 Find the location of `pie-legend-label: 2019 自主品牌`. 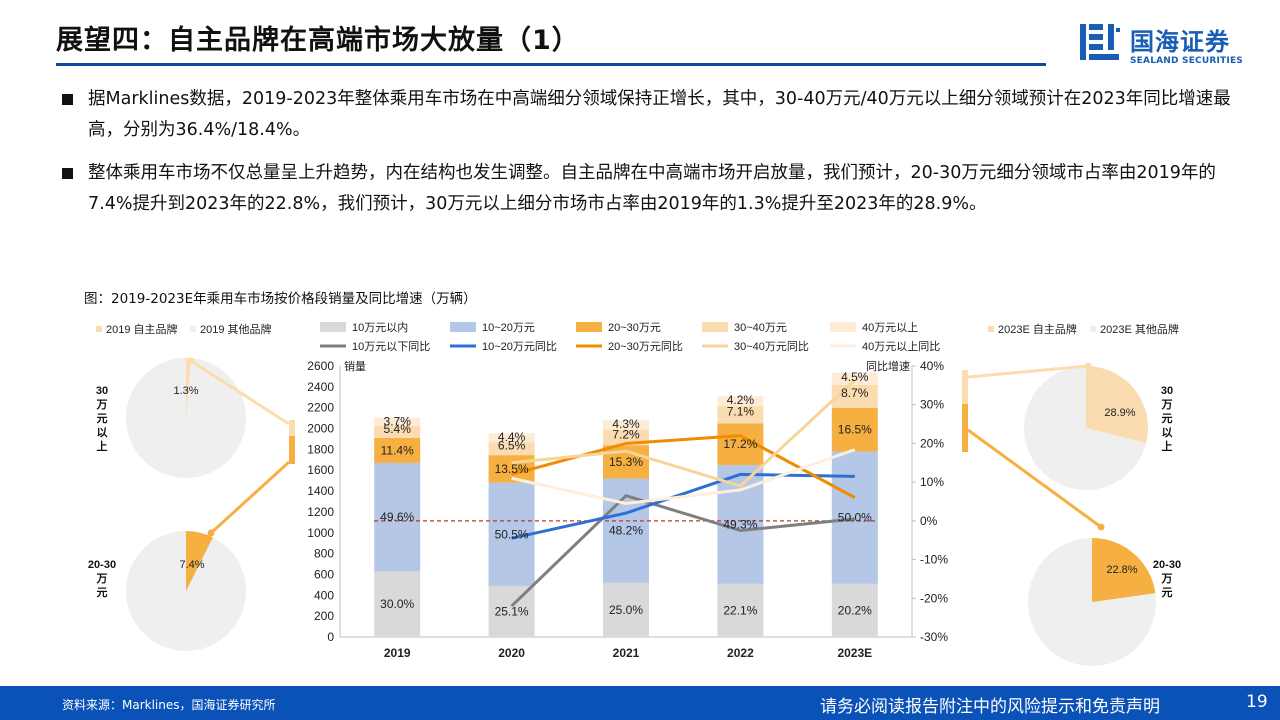

pie-legend-label: 2019 自主品牌 is located at coordinates (142, 329).